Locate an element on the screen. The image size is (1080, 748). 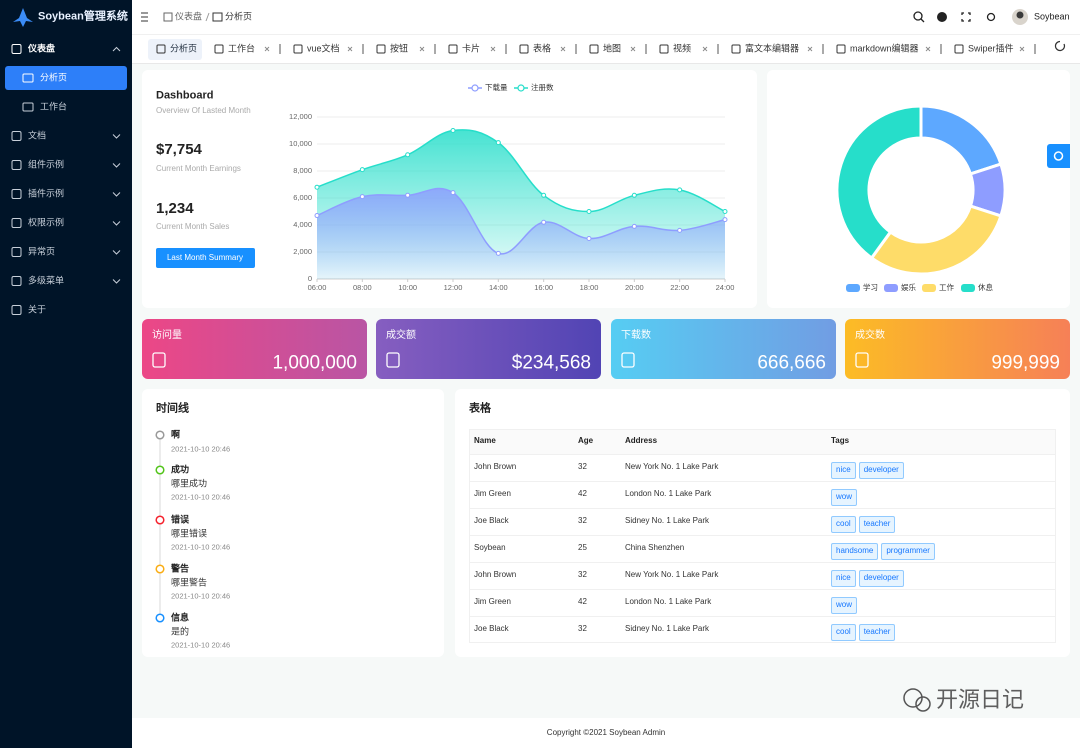
menu-item: 关于 is located at coordinates (37, 309).